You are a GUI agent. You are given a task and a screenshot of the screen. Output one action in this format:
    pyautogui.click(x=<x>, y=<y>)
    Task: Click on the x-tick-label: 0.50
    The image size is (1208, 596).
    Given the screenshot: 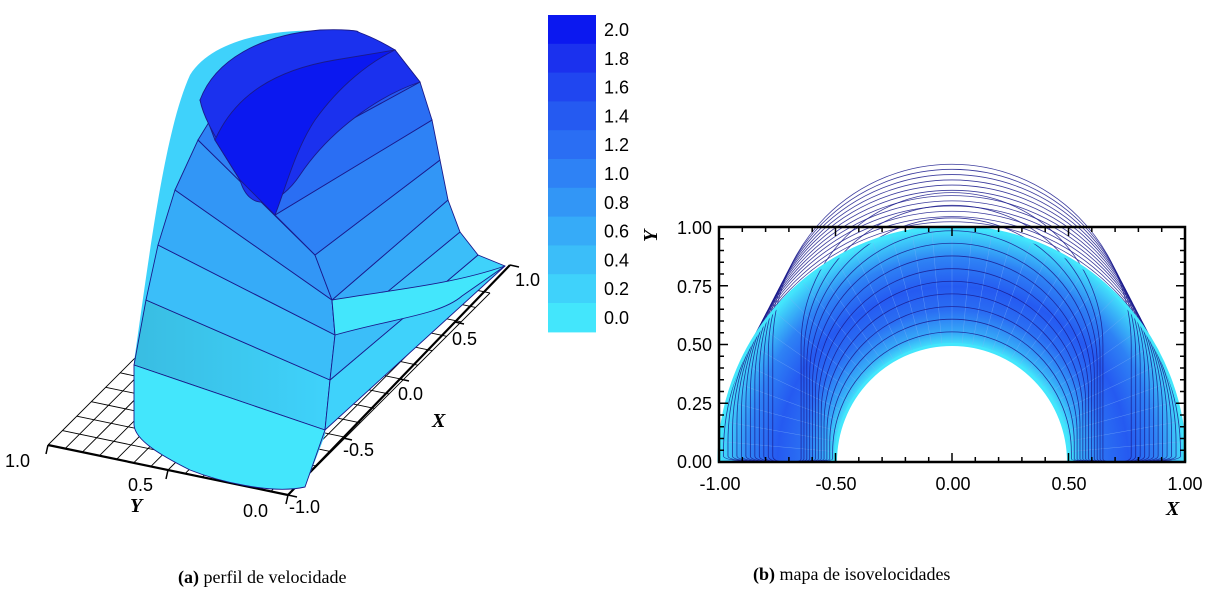 What is the action you would take?
    pyautogui.click(x=1068, y=484)
    